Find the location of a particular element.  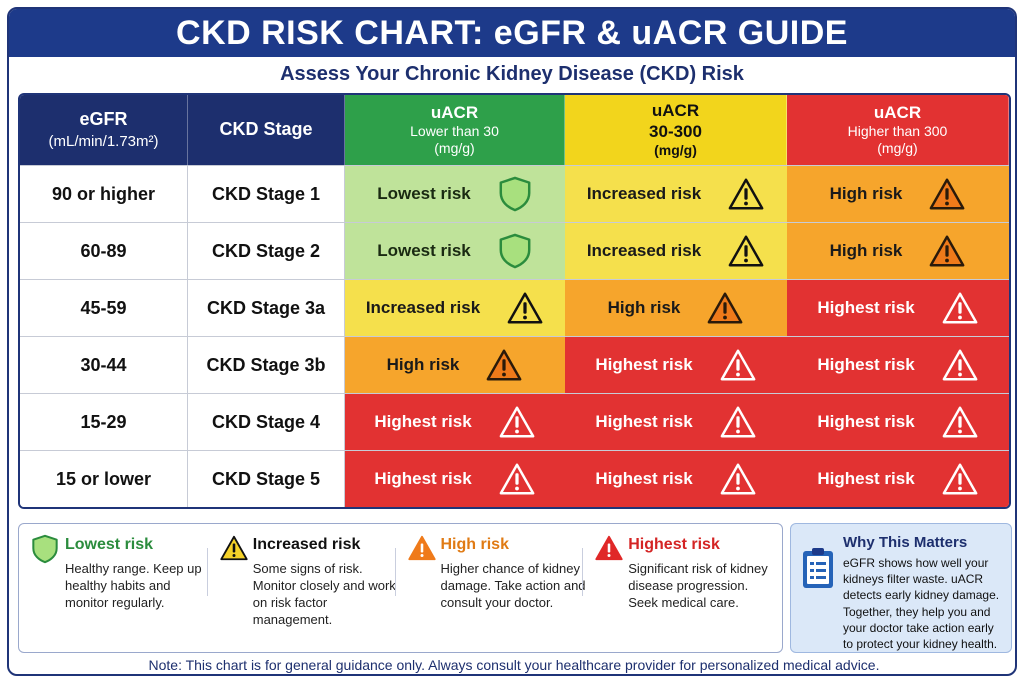

header-uacr-high: uACR Higher than 300 (mg/g) is located at coordinates (898, 130).